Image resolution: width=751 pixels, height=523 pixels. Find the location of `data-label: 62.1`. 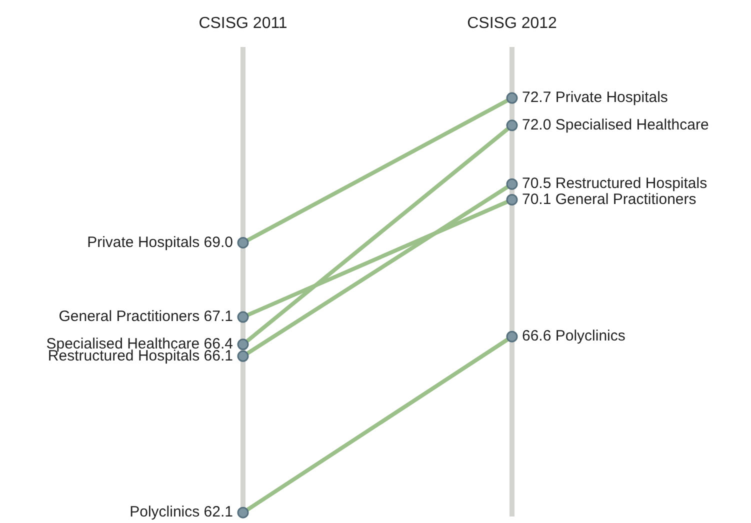

data-label: 62.1 is located at coordinates (218, 512).